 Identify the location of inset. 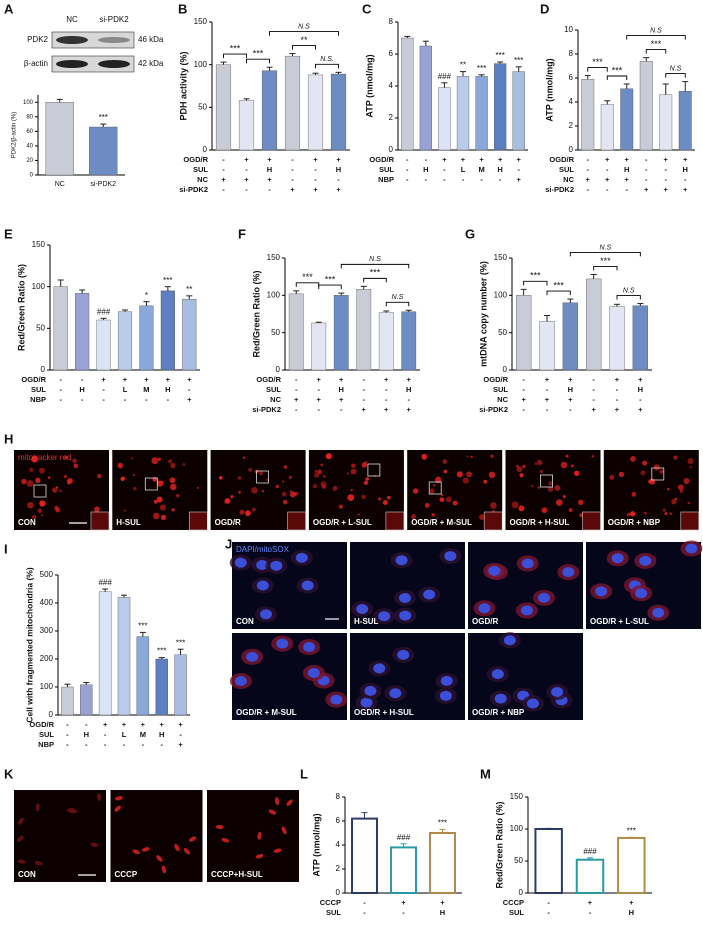
(690, 521).